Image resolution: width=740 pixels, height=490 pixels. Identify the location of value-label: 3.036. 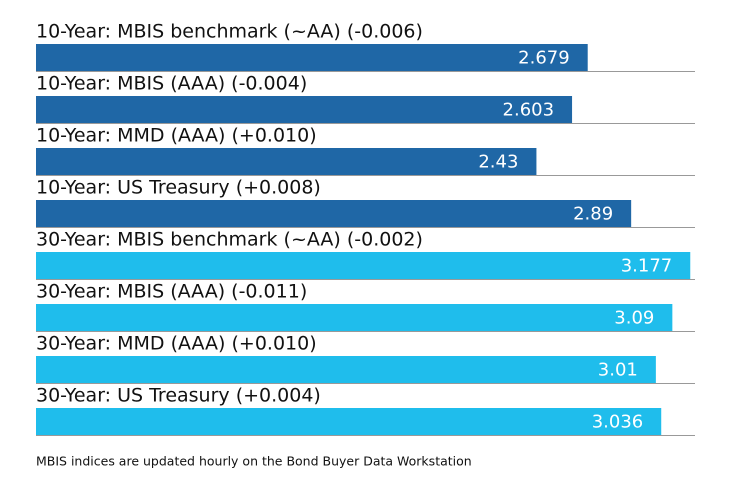
(618, 422).